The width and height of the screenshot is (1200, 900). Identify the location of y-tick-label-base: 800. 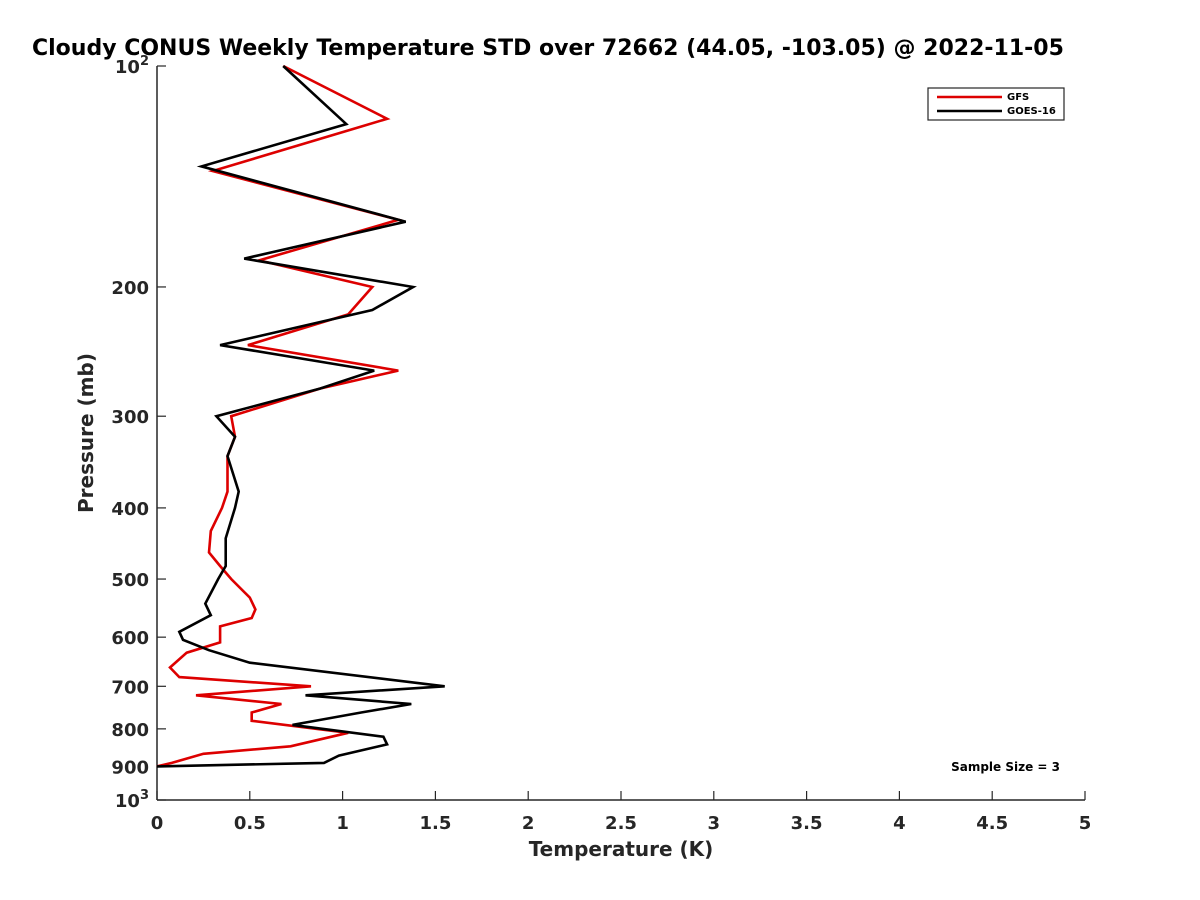
(130, 730).